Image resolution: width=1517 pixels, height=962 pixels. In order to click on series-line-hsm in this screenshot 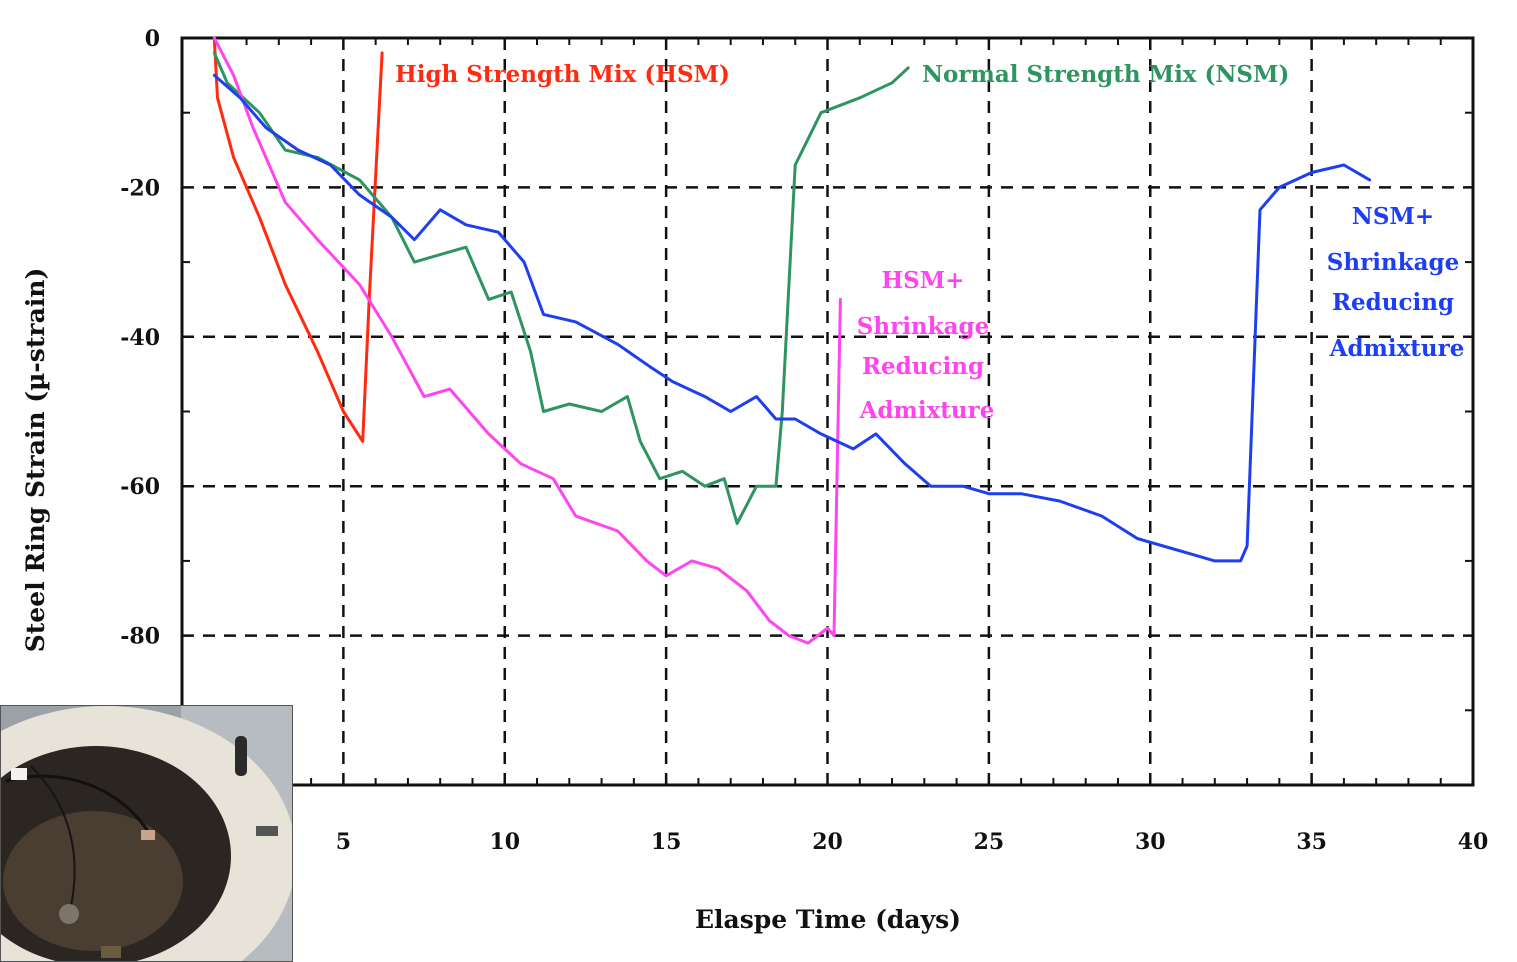, I will do `click(298, 239)`.